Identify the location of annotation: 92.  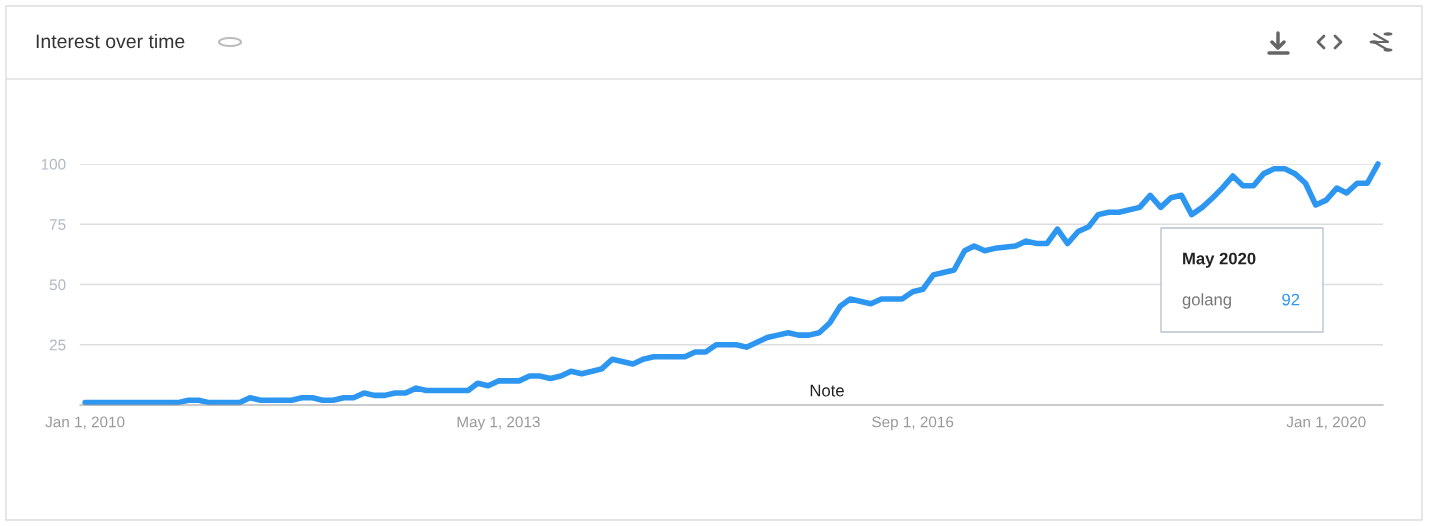
(1291, 299).